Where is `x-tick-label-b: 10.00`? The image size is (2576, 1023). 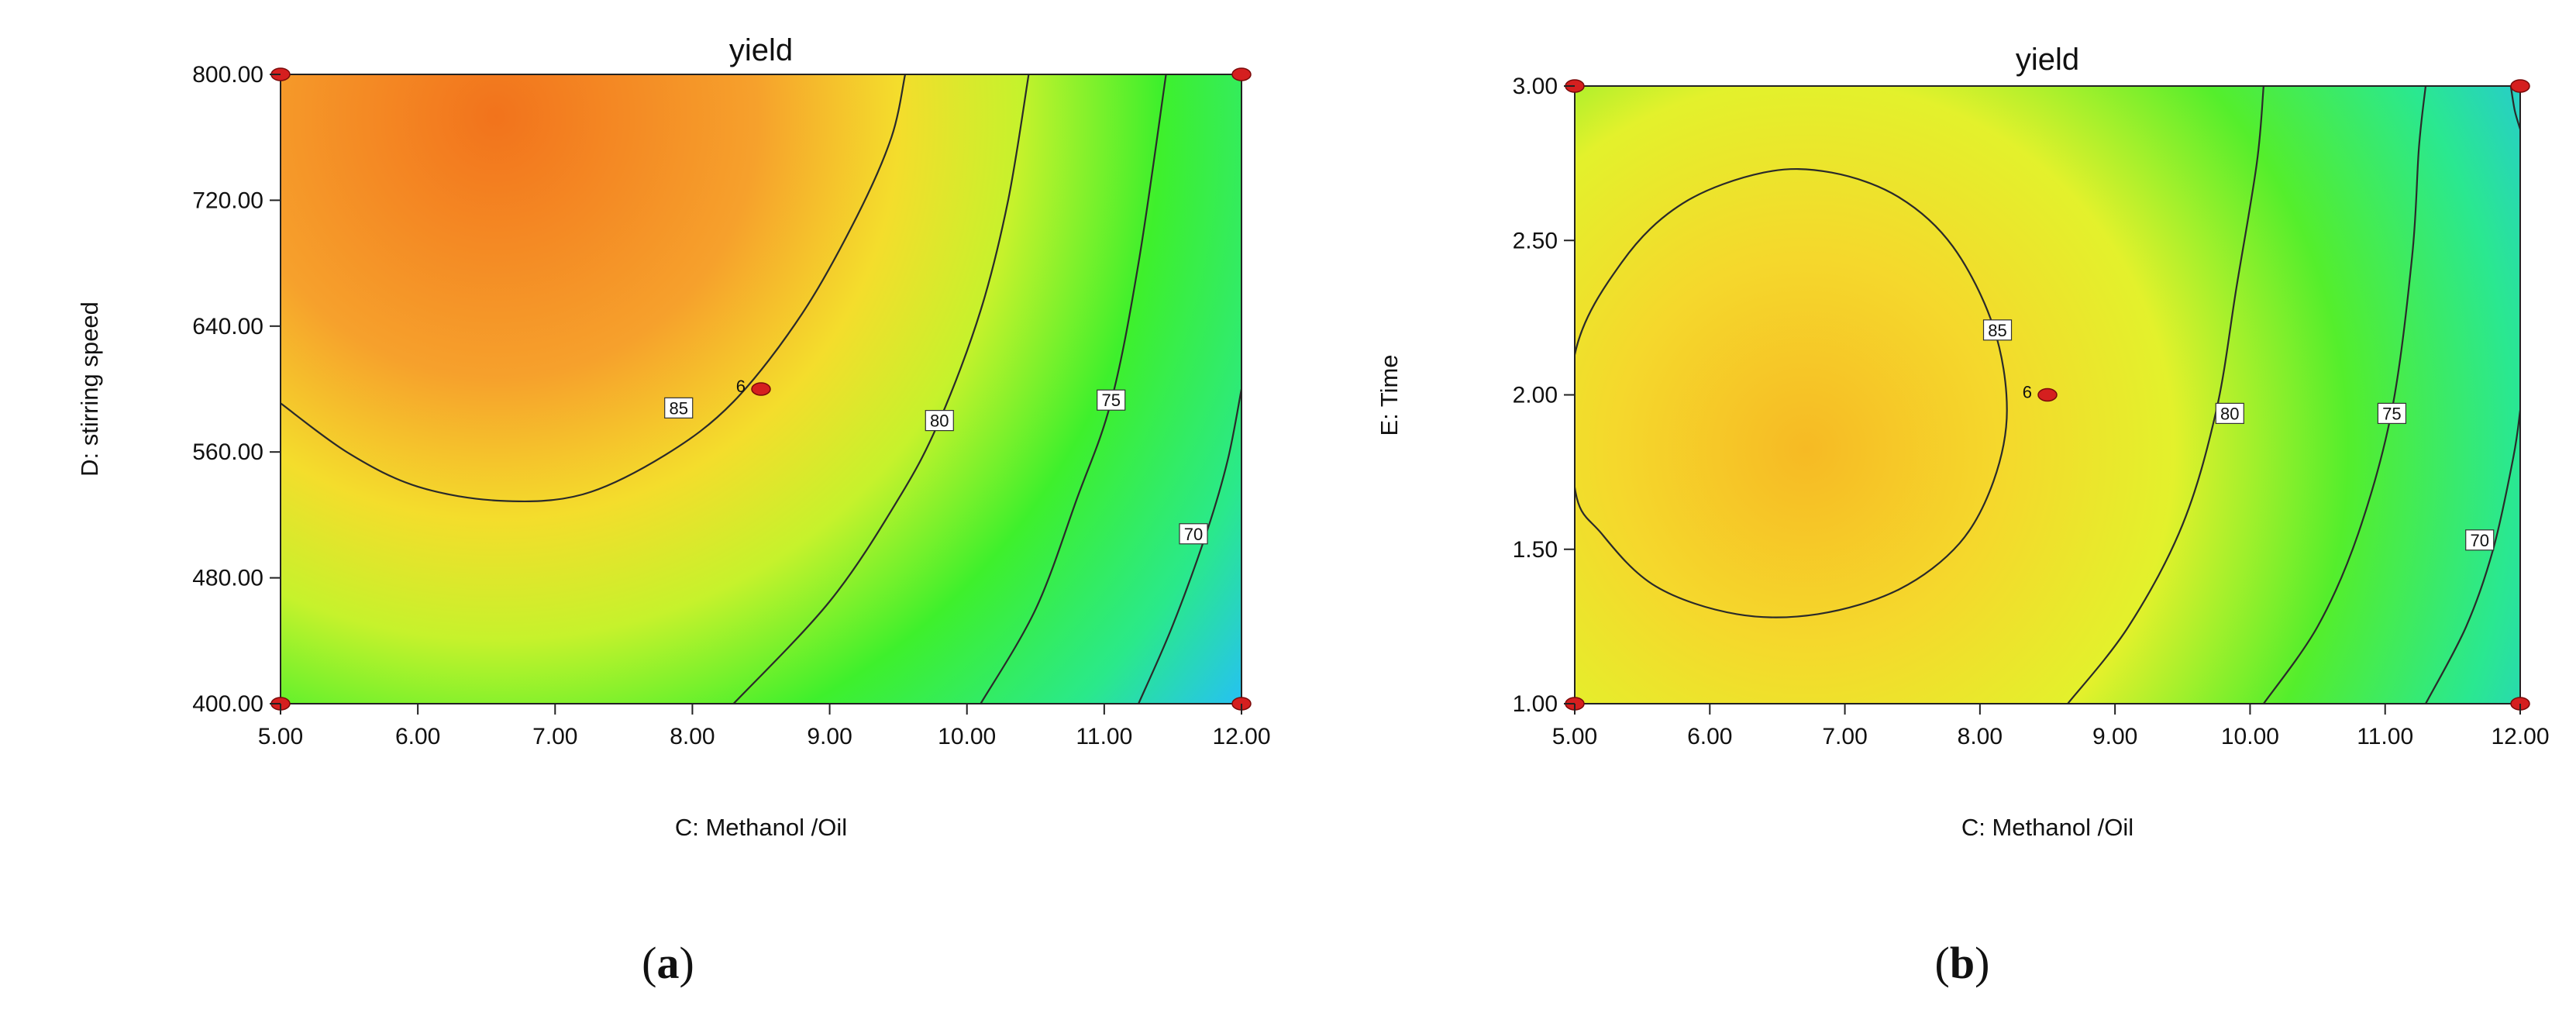 x-tick-label-b: 10.00 is located at coordinates (2250, 736).